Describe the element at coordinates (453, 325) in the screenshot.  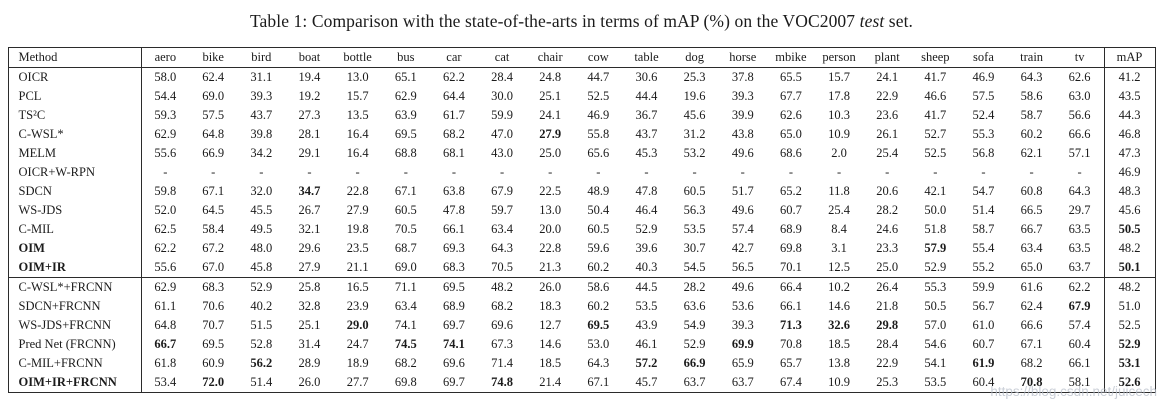
I see `table-cell: 69.7` at that location.